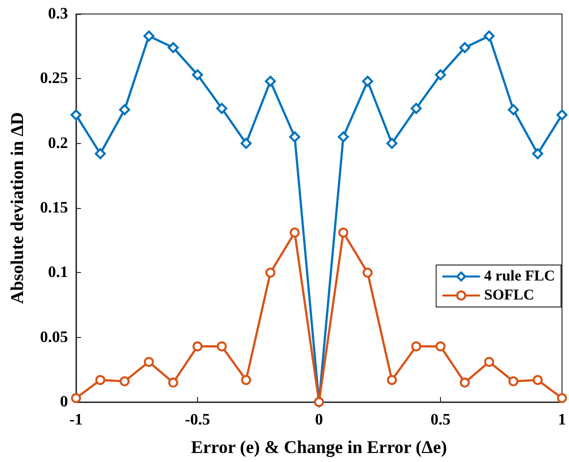  I want to click on y-tick-label: 0.3, so click(58, 14).